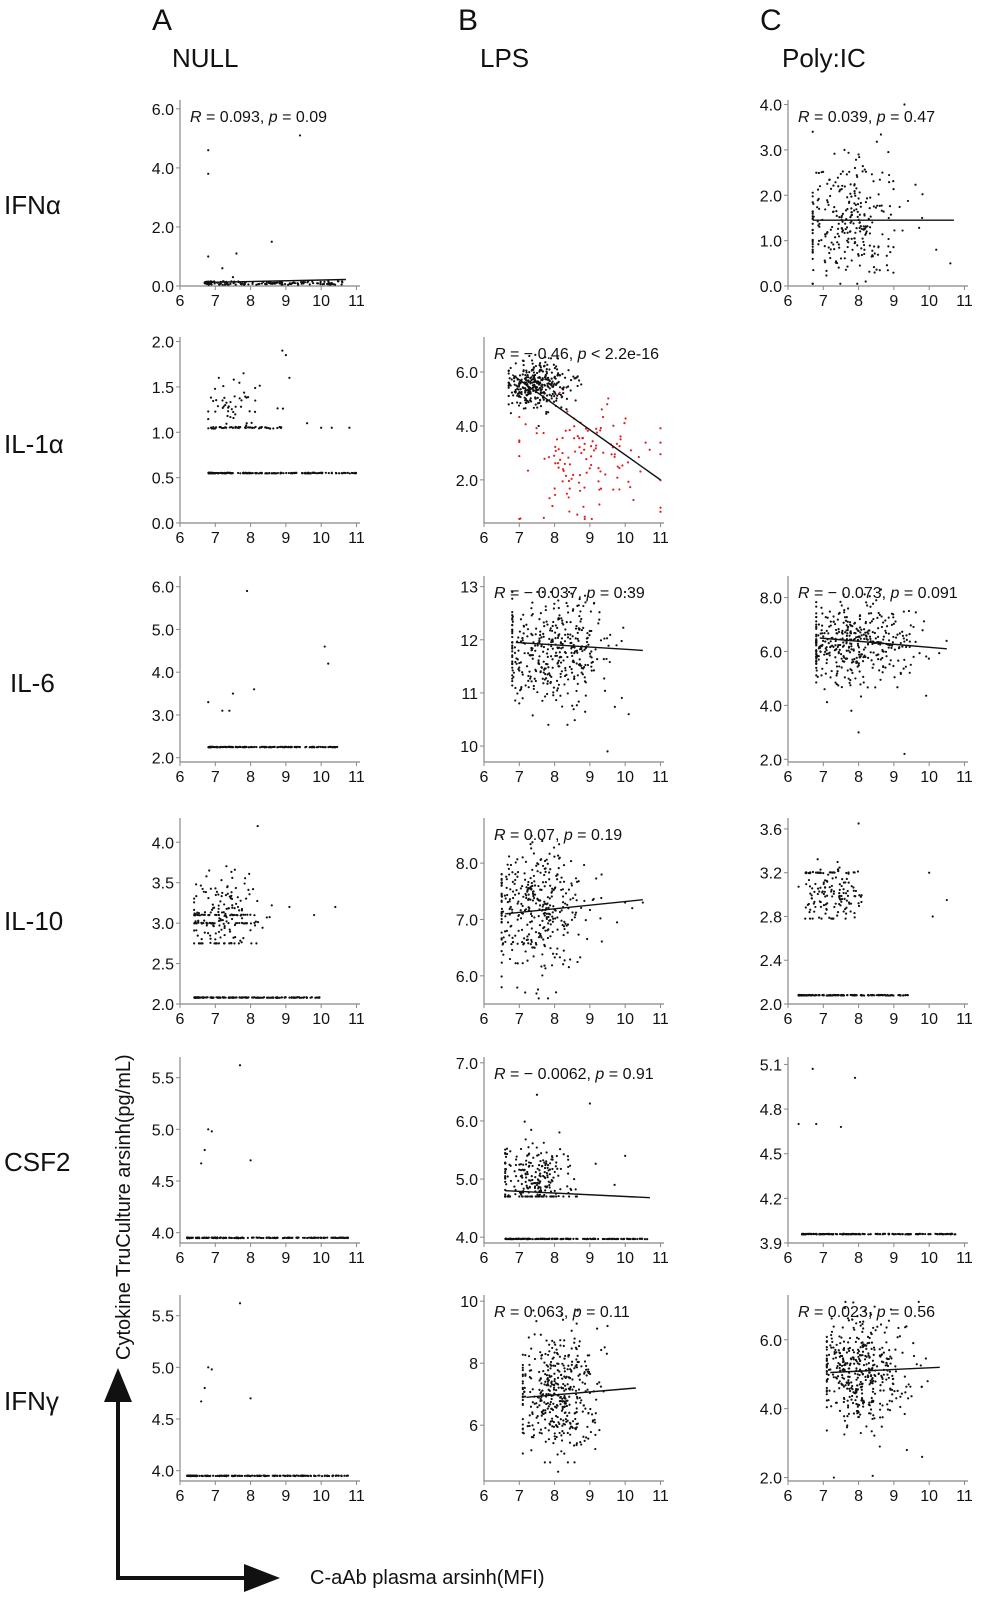 This screenshot has width=1000, height=1601. I want to click on column-title-null: NULL, so click(205, 58).